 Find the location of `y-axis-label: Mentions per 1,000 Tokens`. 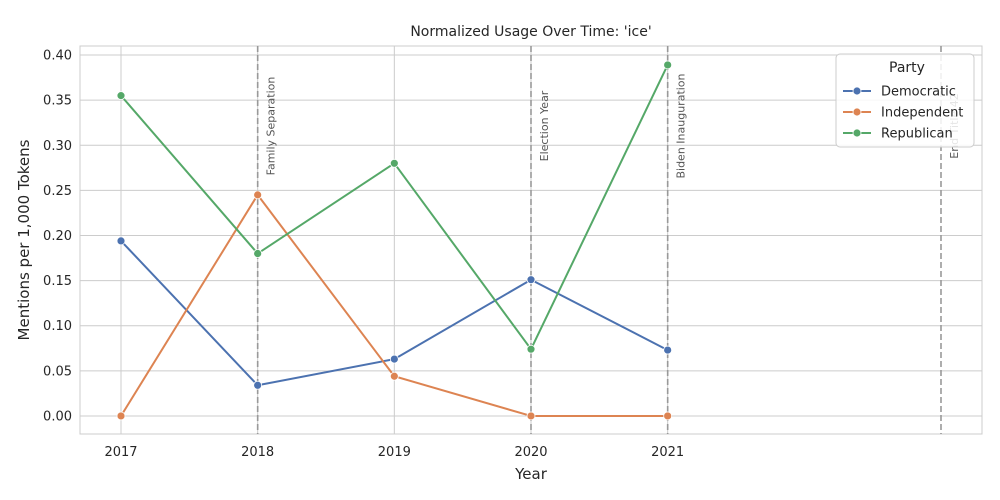

y-axis-label: Mentions per 1,000 Tokens is located at coordinates (24, 239).